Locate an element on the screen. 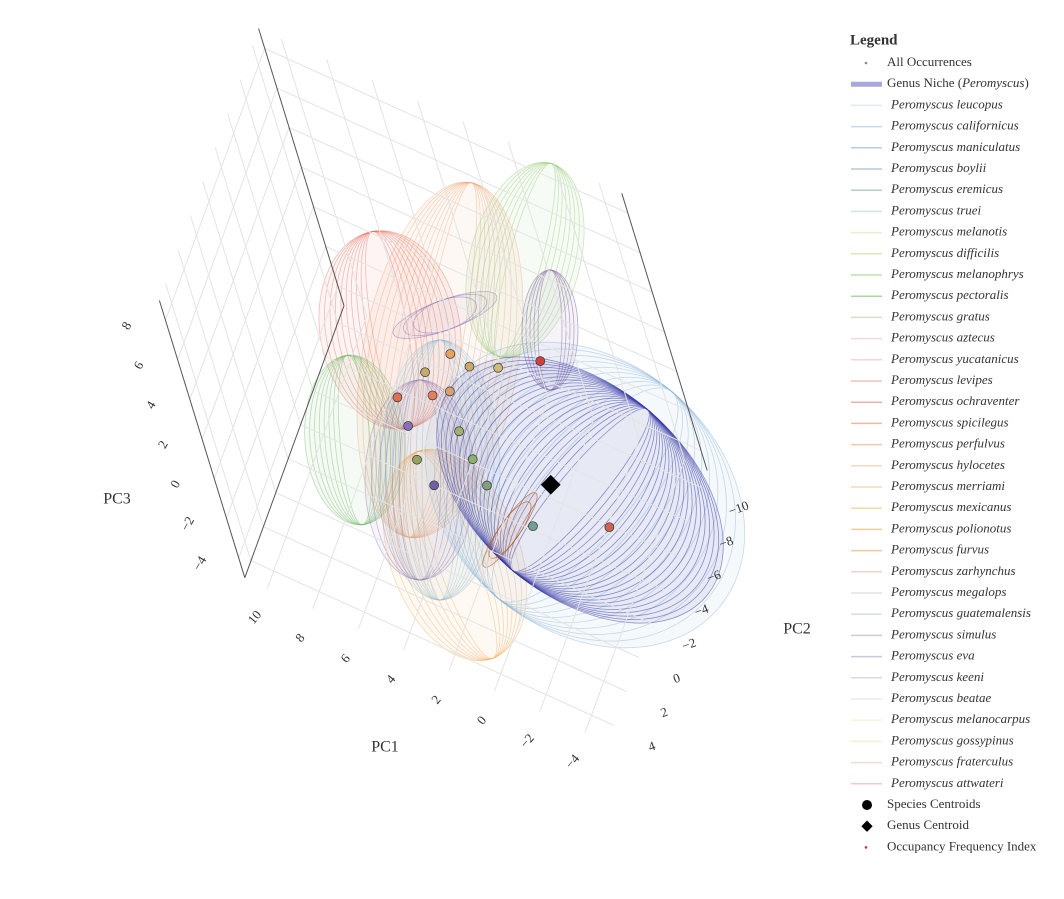  legend-label: Peromyscus spicilegus is located at coordinates (949, 421).